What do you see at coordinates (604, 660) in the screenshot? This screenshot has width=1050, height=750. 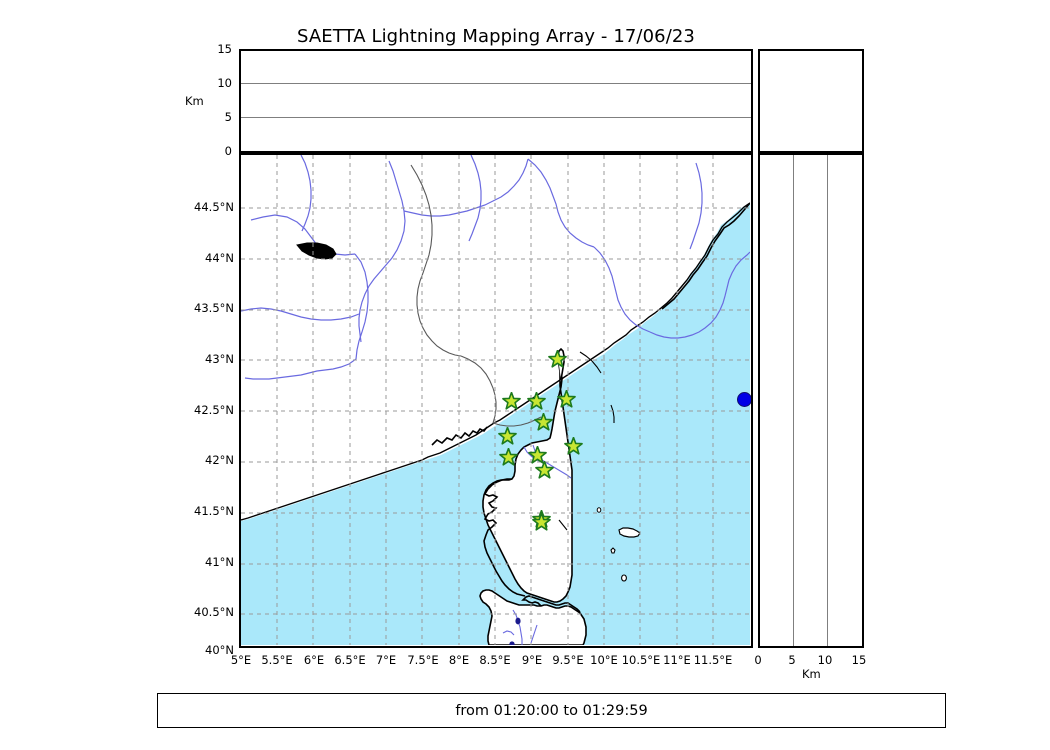 I see `map-lon-tick-10: 10°E` at bounding box center [604, 660].